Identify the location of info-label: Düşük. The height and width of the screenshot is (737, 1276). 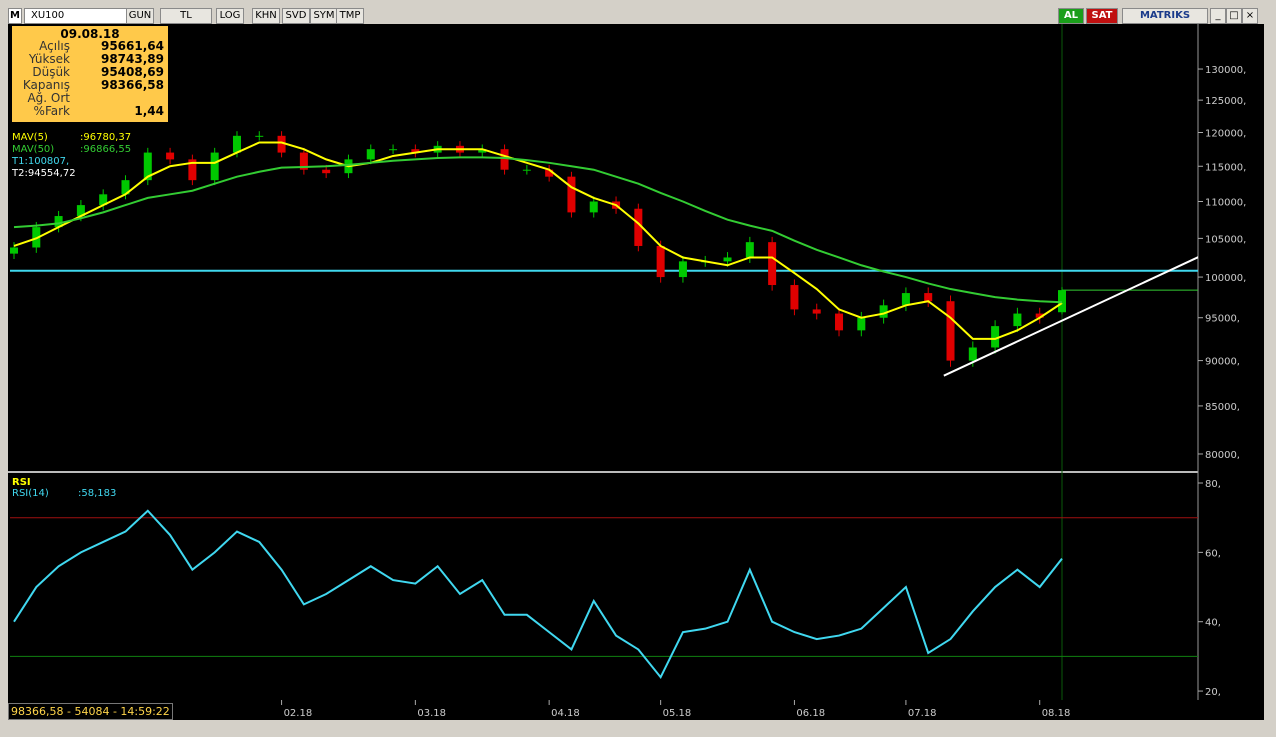
(51, 72).